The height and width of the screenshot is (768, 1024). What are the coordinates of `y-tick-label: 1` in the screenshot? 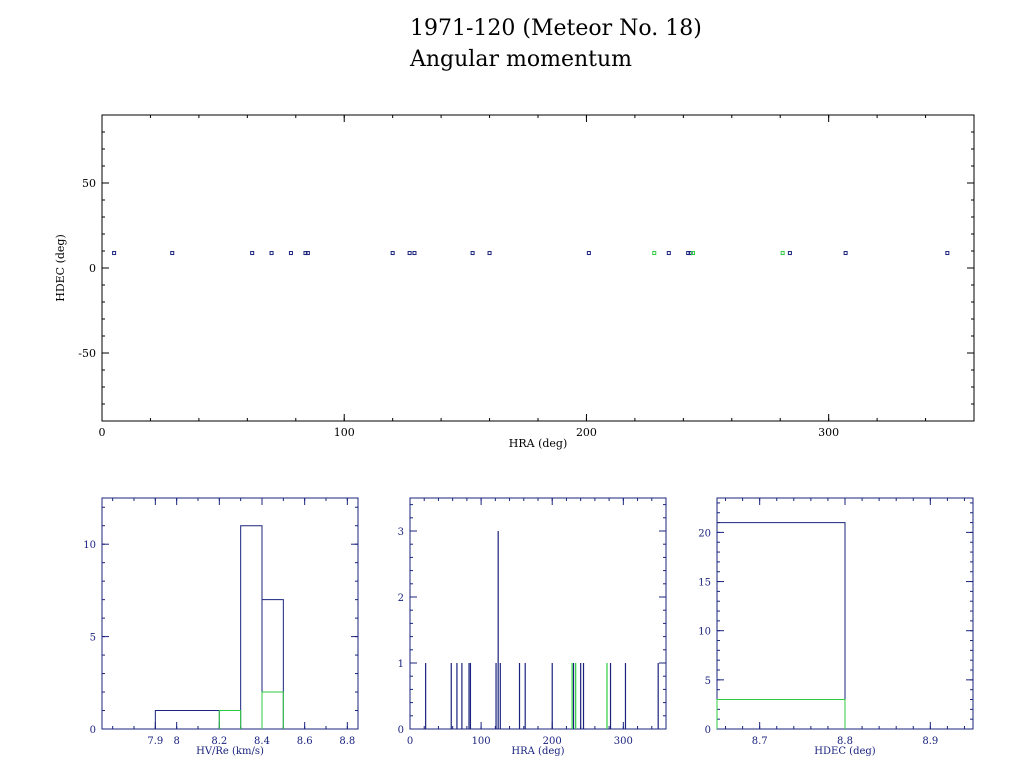 It's located at (401, 664).